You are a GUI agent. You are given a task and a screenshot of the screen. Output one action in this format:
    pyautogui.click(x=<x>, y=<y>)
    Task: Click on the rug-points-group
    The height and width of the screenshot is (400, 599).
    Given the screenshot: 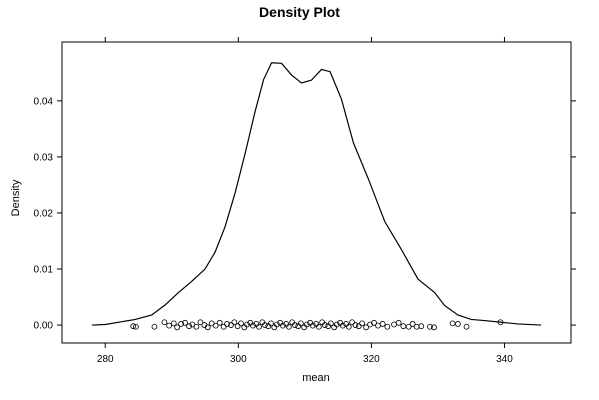 What is the action you would take?
    pyautogui.click(x=317, y=325)
    